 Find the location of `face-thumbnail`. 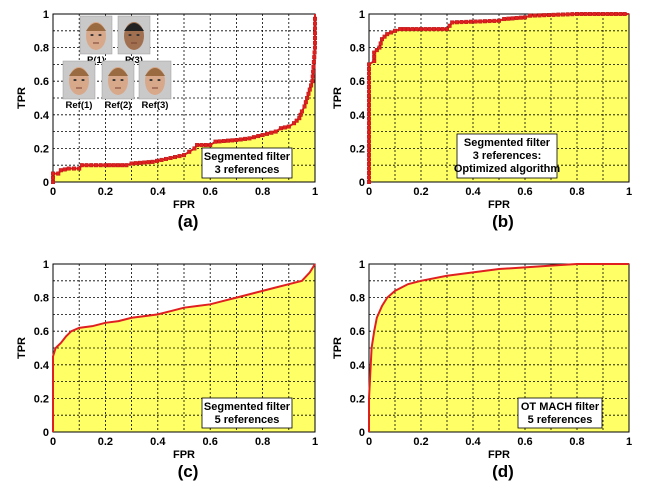

face-thumbnail is located at coordinates (79, 80).